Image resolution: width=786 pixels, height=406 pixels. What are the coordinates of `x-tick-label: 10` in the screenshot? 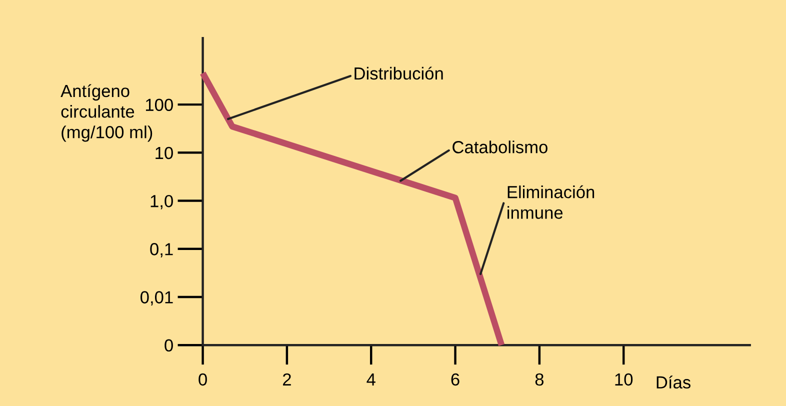 It's located at (624, 379).